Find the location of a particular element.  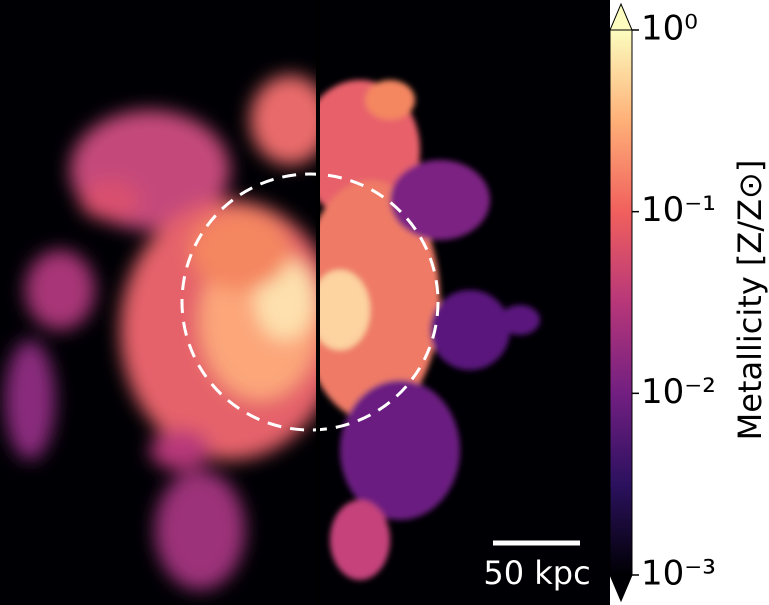

colorbar-tick-label: 10⁰ is located at coordinates (669, 29).